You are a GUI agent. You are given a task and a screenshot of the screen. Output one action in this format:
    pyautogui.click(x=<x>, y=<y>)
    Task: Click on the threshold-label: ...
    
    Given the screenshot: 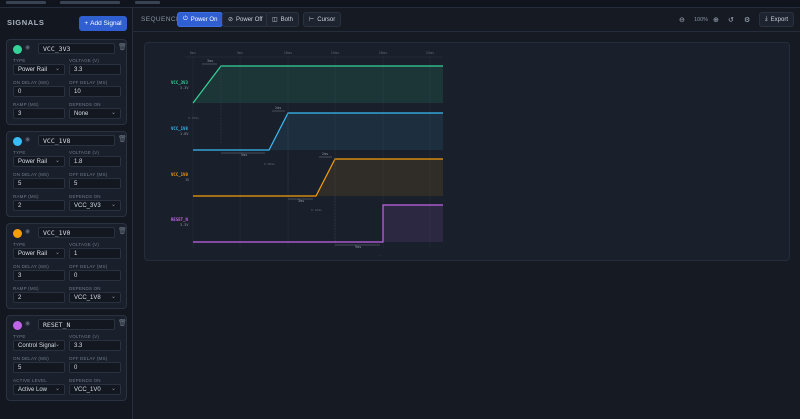 What is the action you would take?
    pyautogui.click(x=380, y=255)
    